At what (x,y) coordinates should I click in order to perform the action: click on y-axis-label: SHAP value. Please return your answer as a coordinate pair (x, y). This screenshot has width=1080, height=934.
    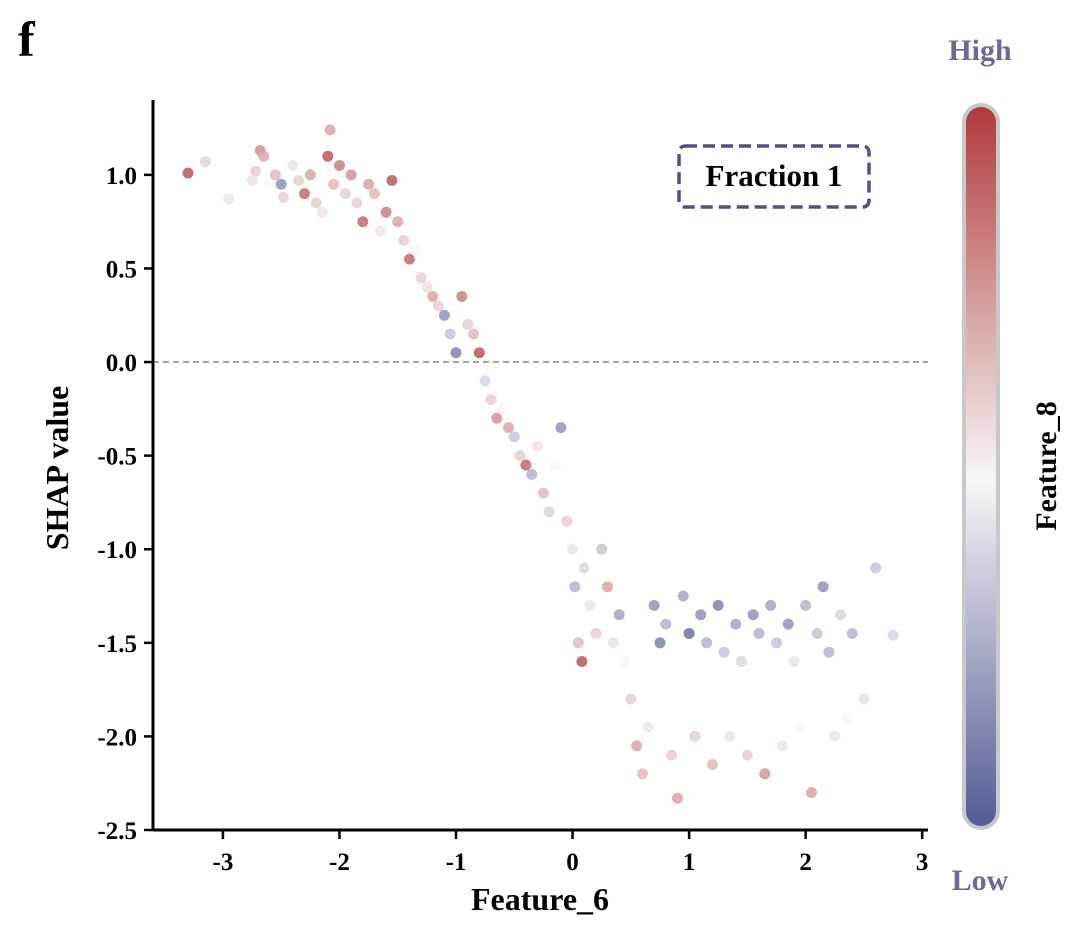
    Looking at the image, I should click on (57, 468).